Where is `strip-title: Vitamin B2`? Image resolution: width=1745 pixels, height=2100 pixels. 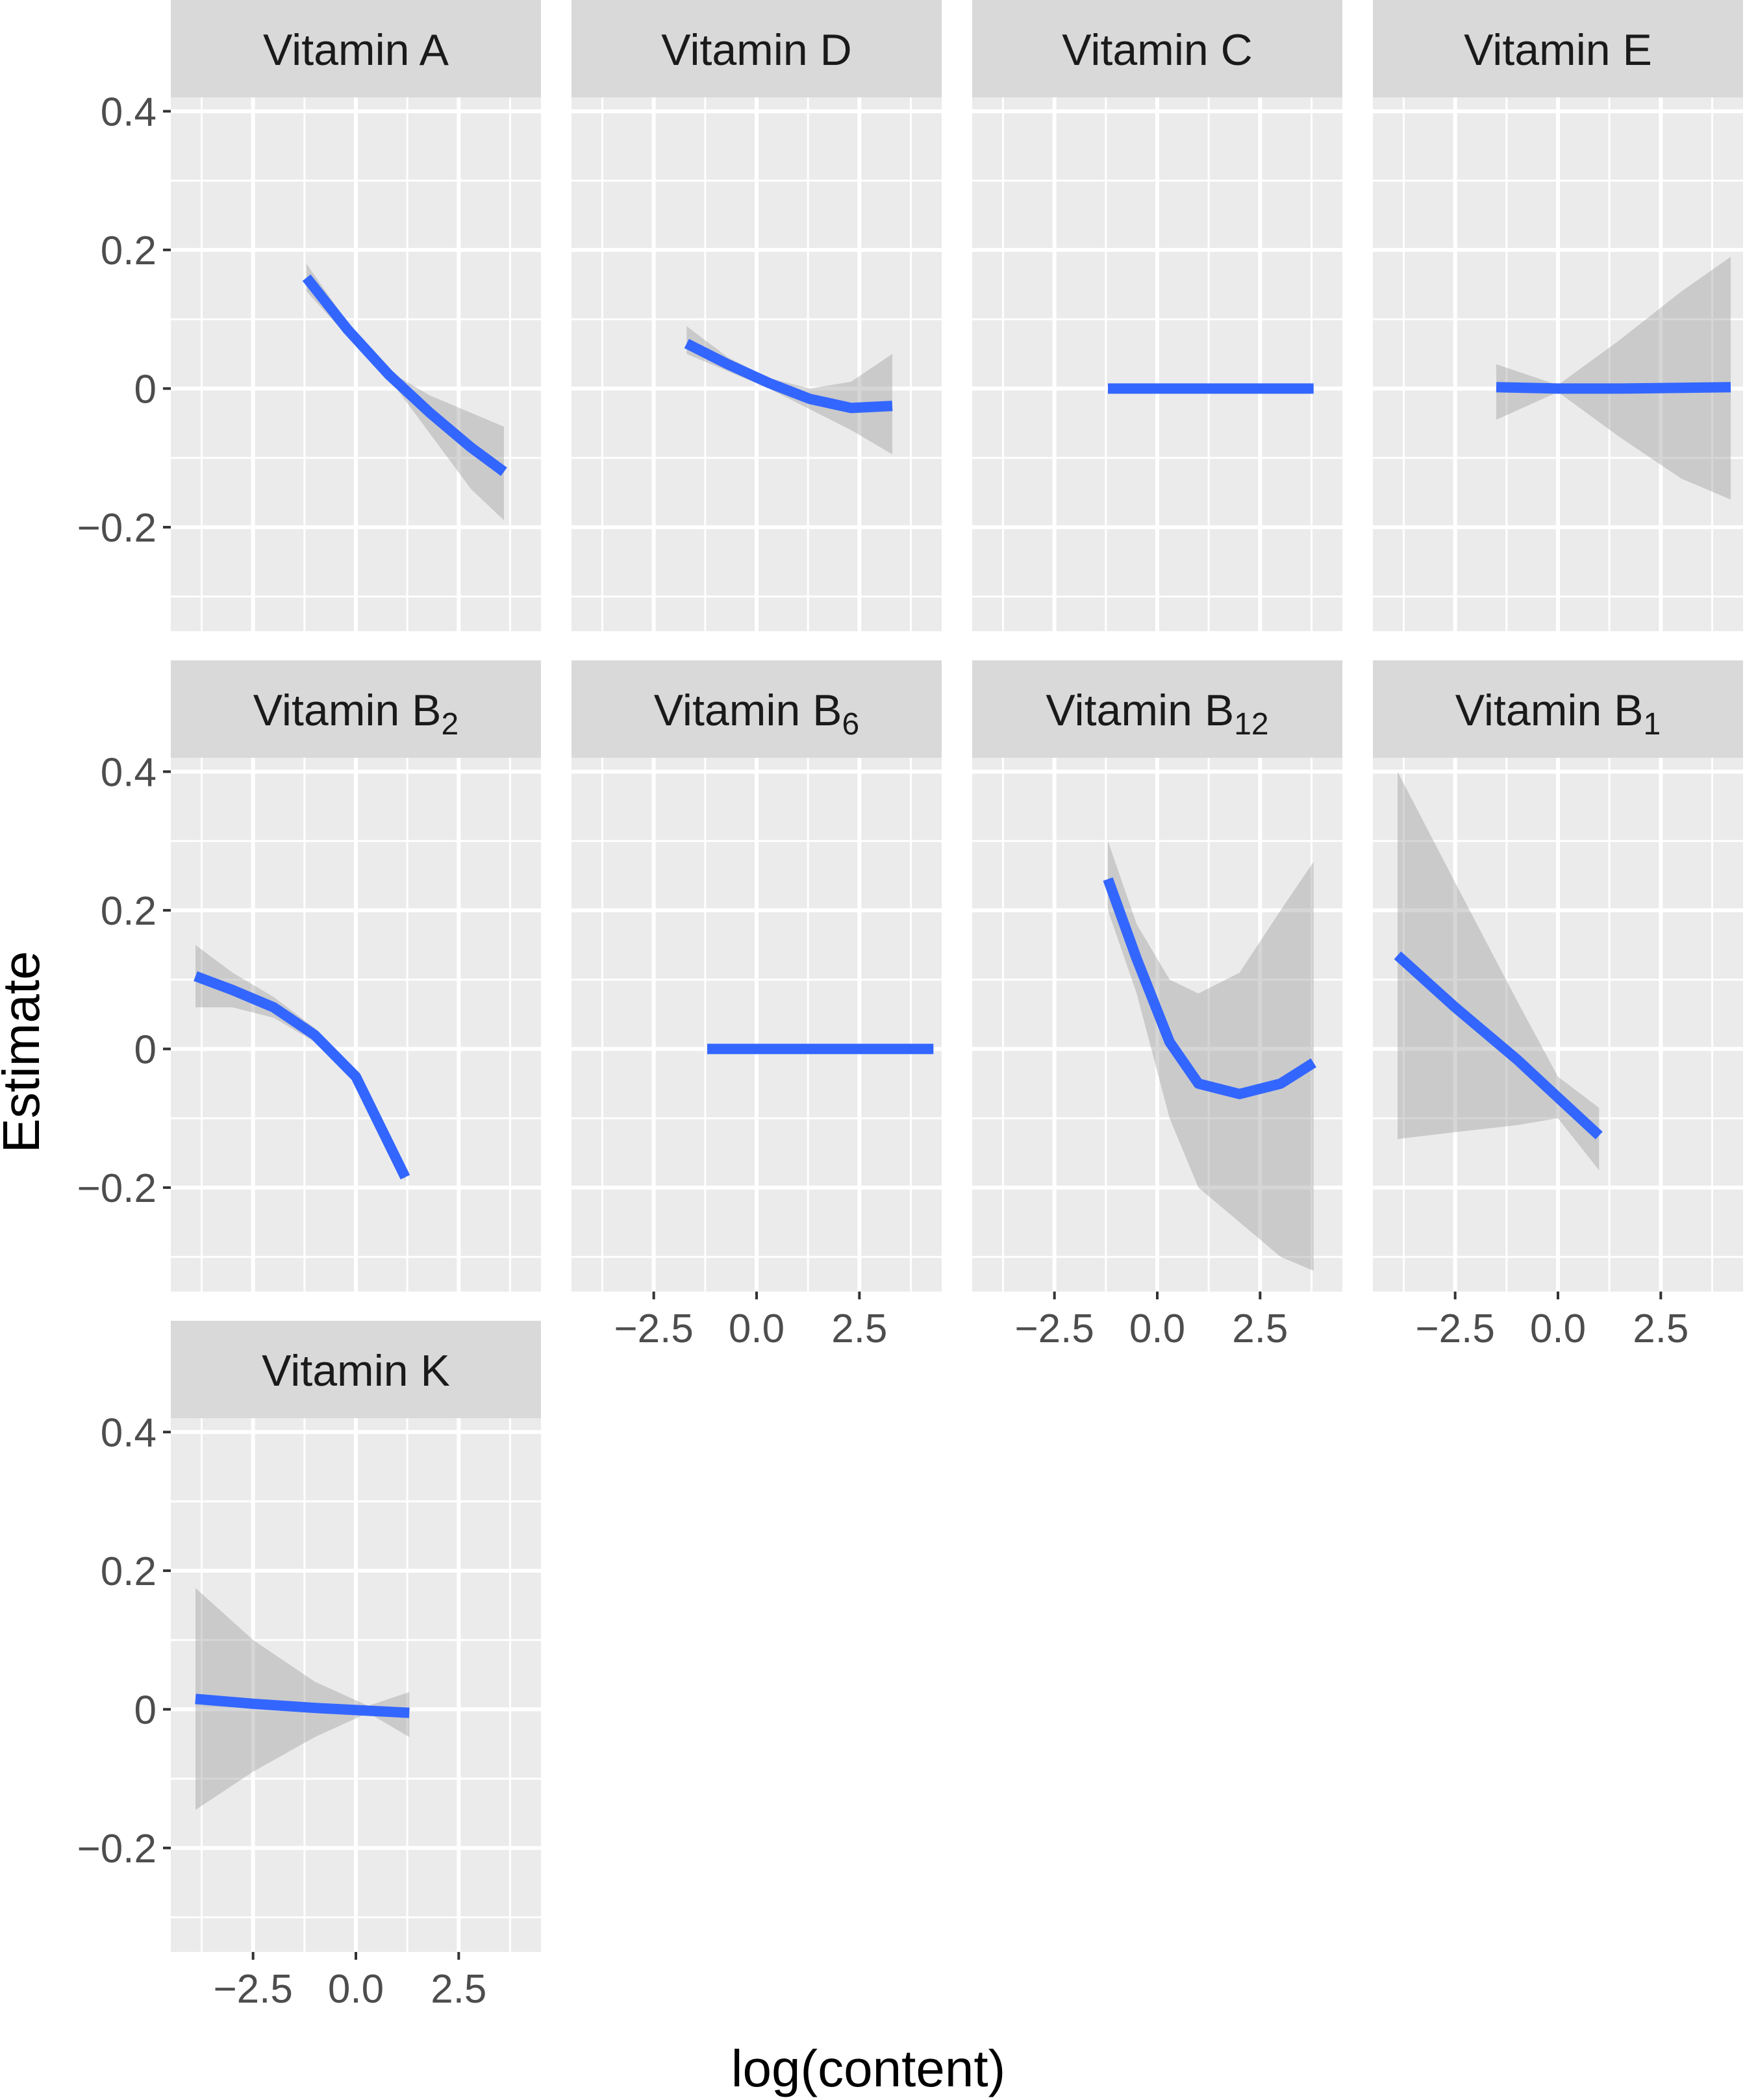 strip-title: Vitamin B2 is located at coordinates (355, 714).